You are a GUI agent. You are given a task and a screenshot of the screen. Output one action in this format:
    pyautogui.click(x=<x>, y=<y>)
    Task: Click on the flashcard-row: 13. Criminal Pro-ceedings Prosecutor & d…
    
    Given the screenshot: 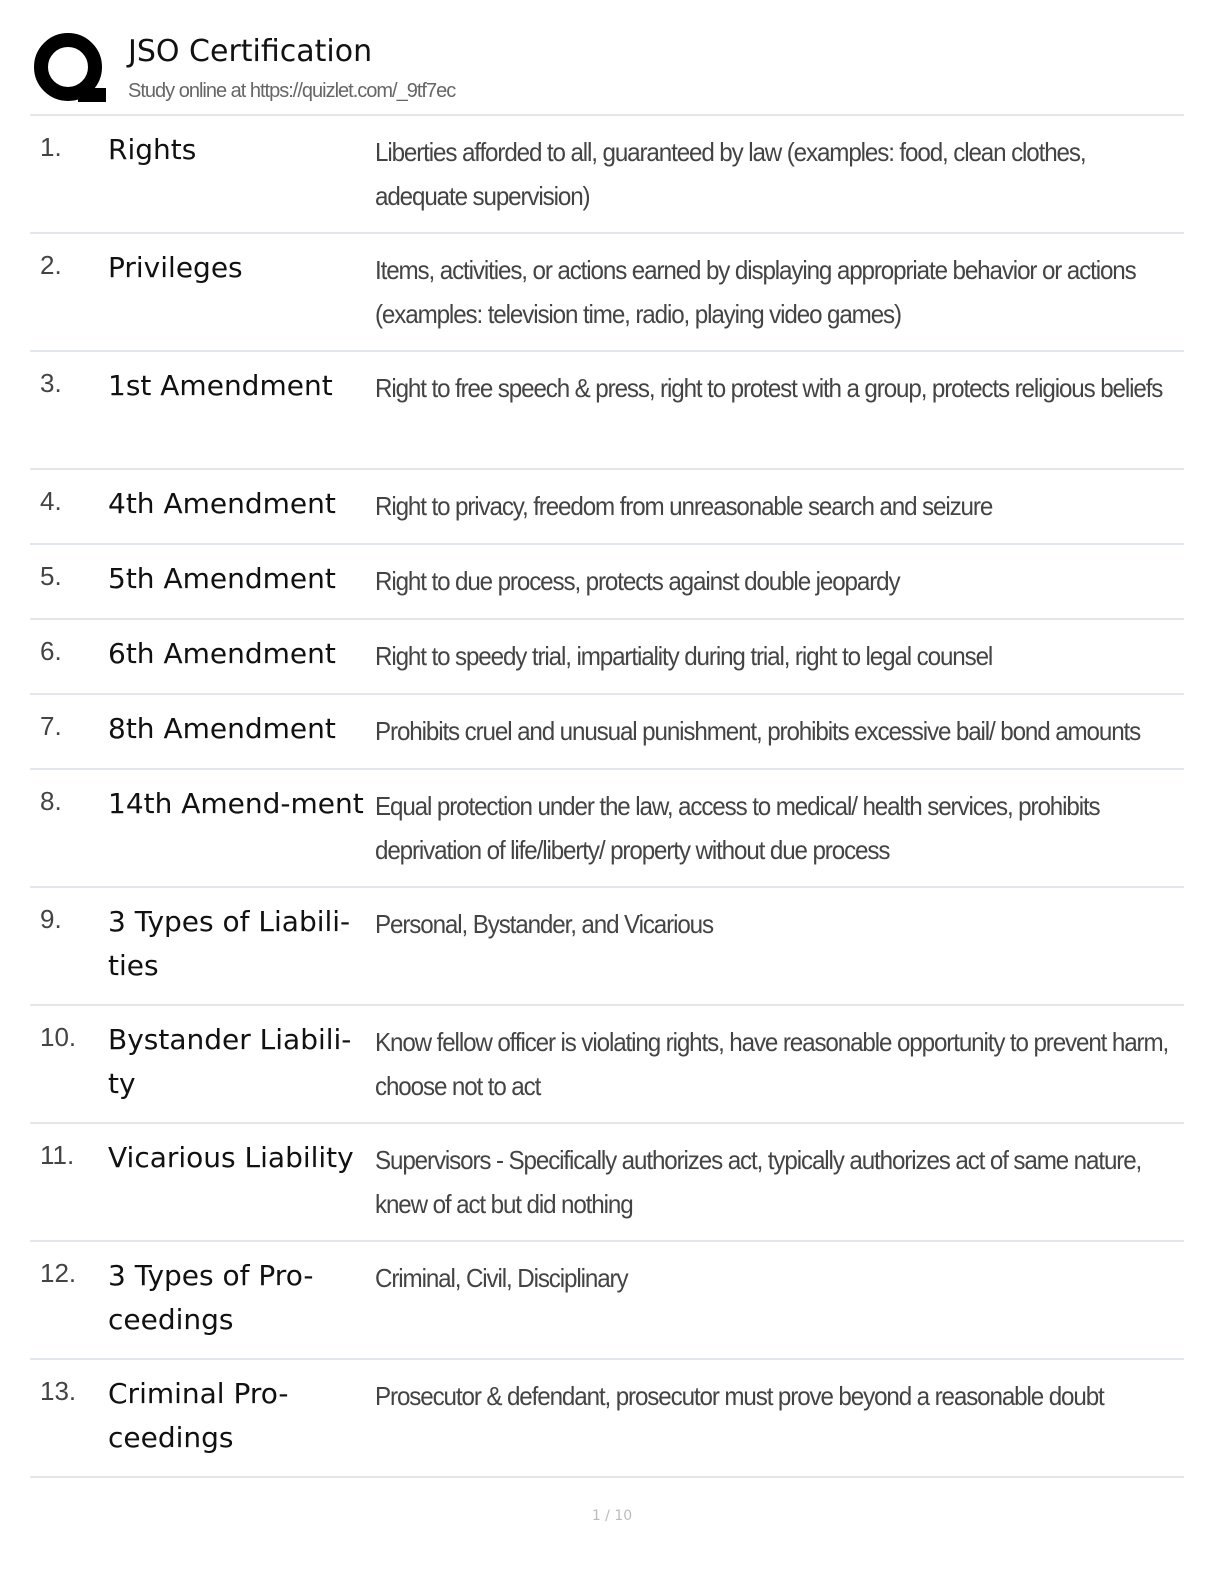 What is the action you would take?
    pyautogui.click(x=607, y=1419)
    